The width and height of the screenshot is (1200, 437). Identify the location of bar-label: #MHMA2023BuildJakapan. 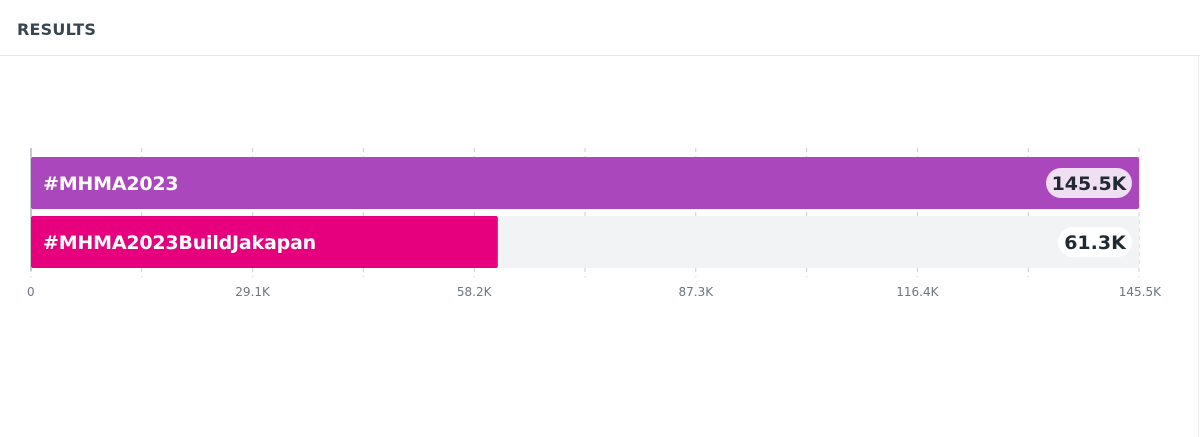
(179, 243).